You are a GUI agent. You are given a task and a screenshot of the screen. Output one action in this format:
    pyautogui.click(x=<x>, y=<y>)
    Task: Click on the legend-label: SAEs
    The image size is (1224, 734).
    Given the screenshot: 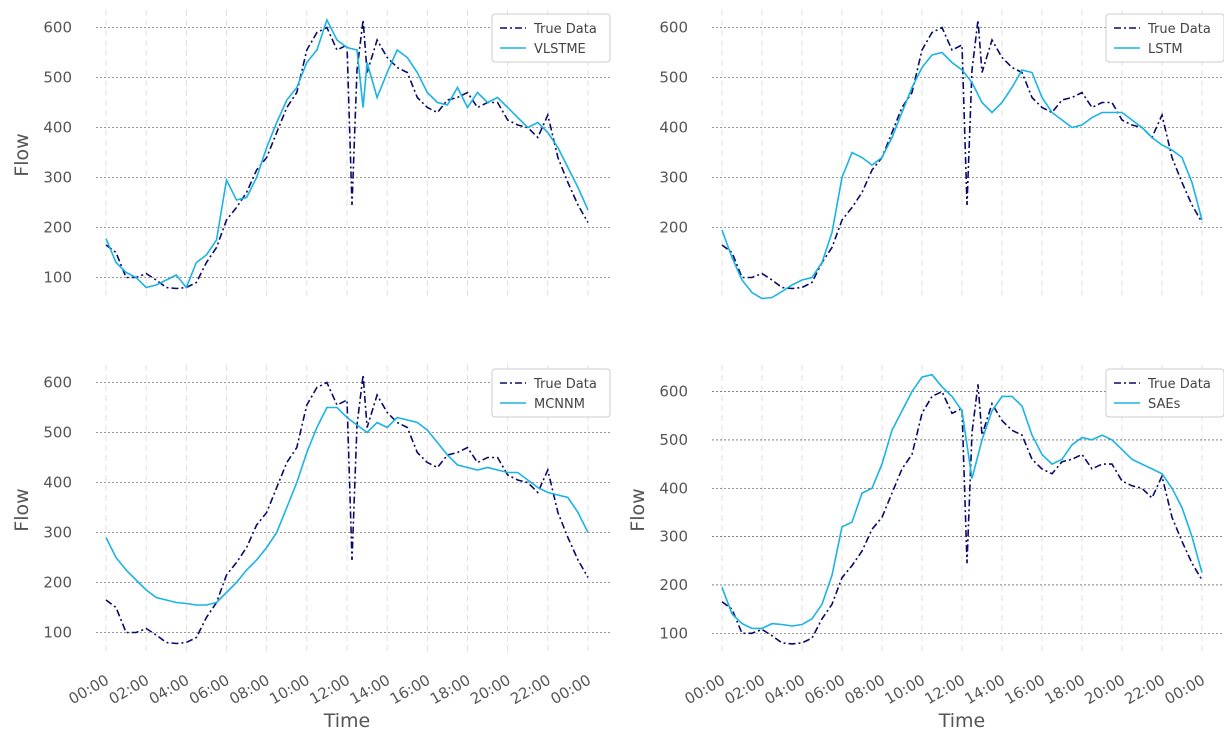 What is the action you would take?
    pyautogui.click(x=1164, y=404)
    